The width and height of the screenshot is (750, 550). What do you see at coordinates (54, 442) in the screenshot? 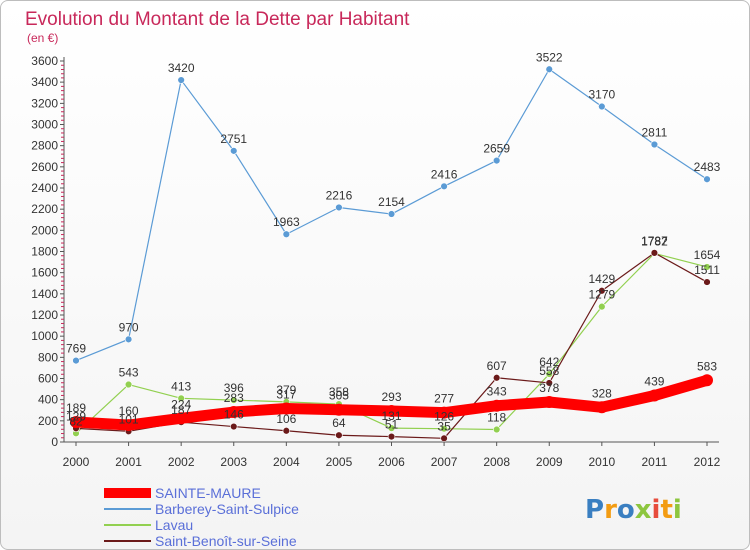
I see `y-tick-label: 0` at bounding box center [54, 442].